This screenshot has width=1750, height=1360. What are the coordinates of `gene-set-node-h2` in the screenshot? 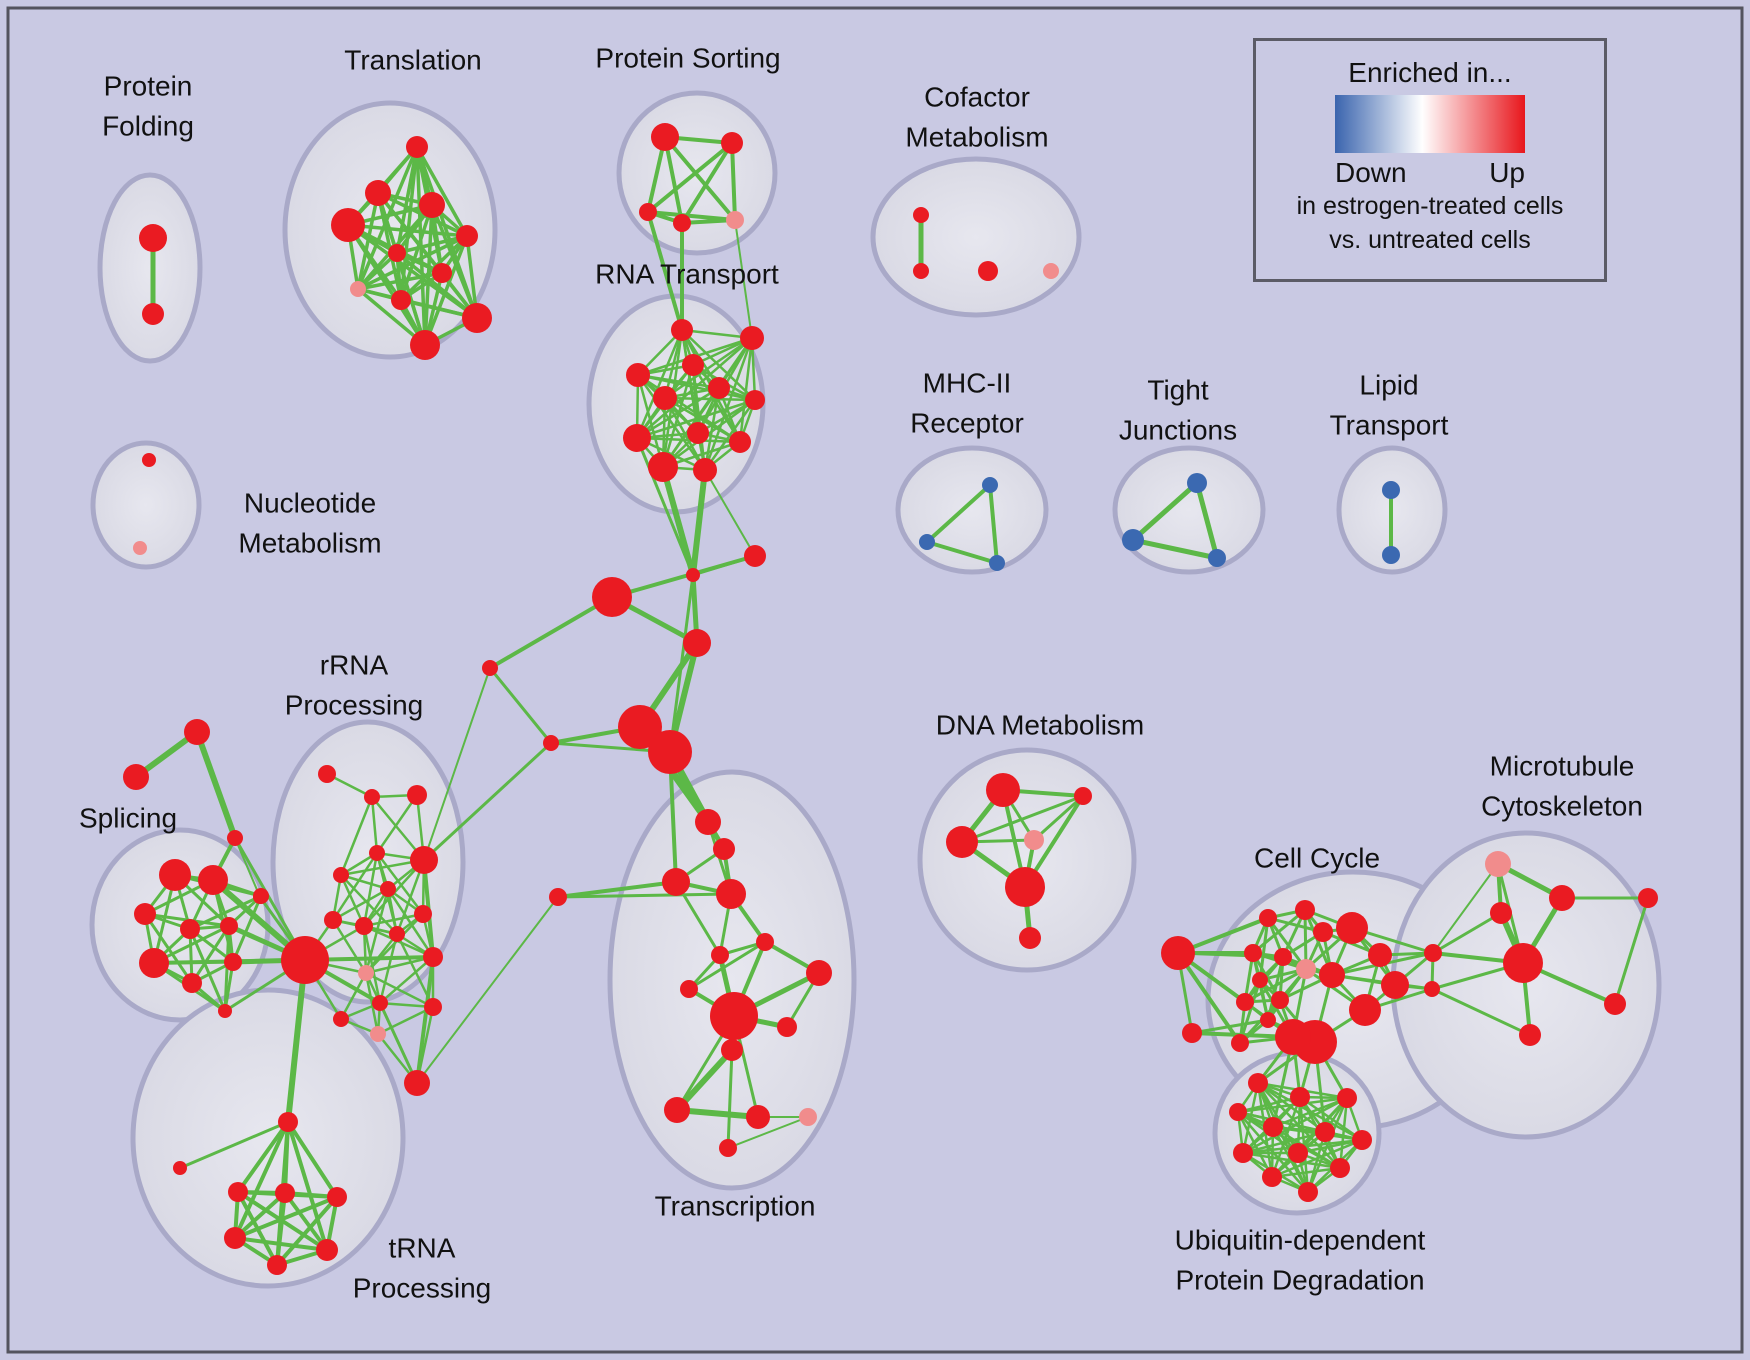 It's located at (285, 1193).